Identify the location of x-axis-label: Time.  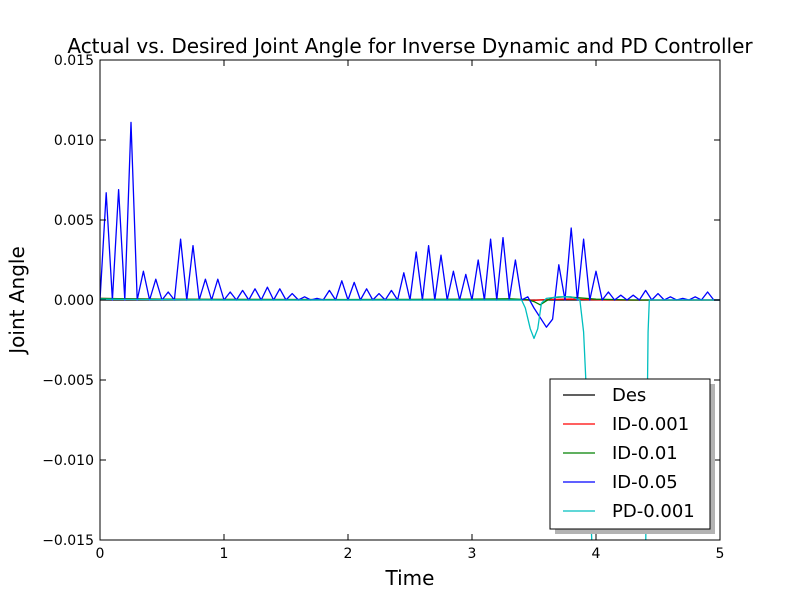
(410, 578).